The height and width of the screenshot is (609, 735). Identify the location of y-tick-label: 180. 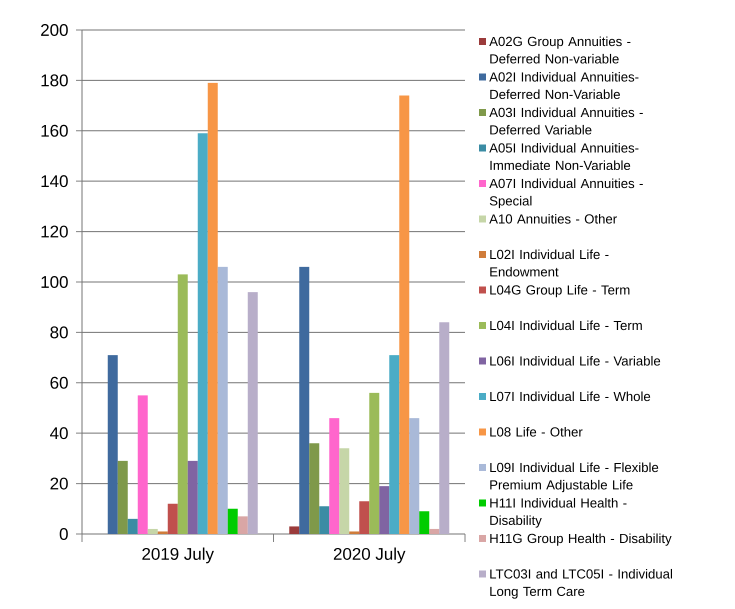
(55, 80).